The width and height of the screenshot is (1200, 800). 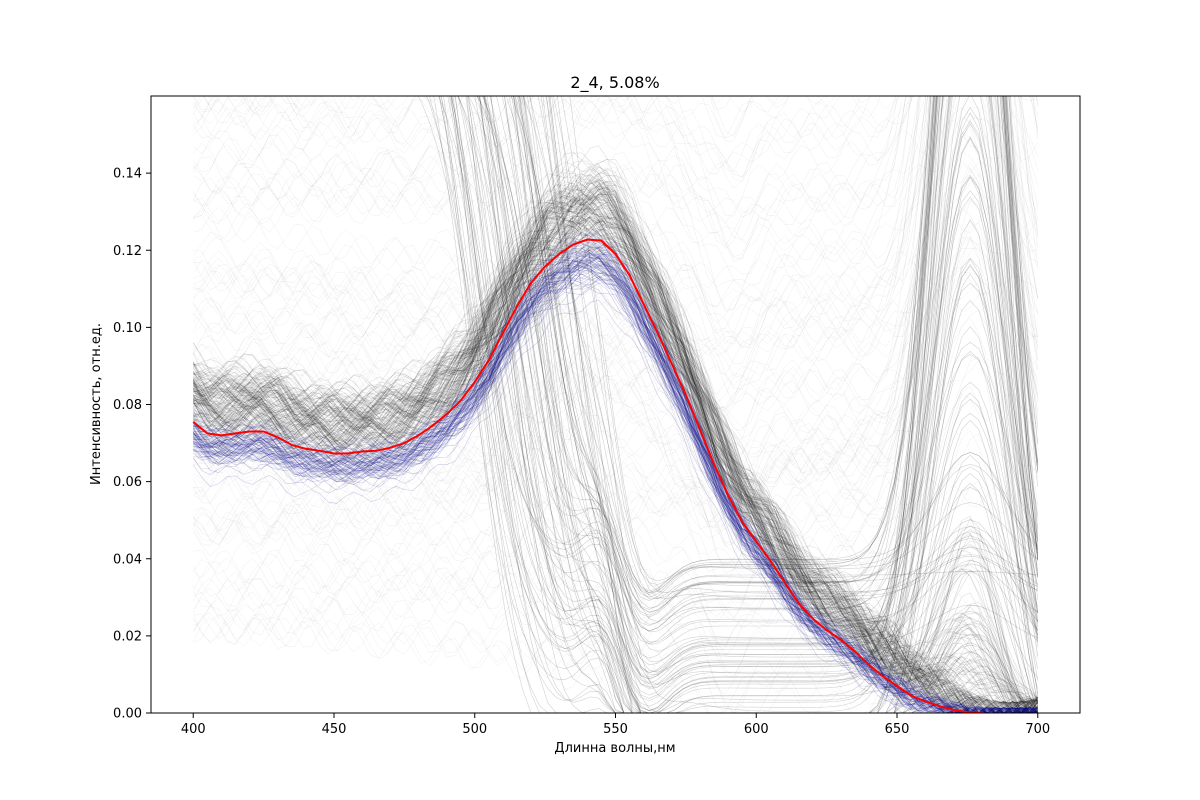 I want to click on x-tick-label: 550, so click(x=615, y=729).